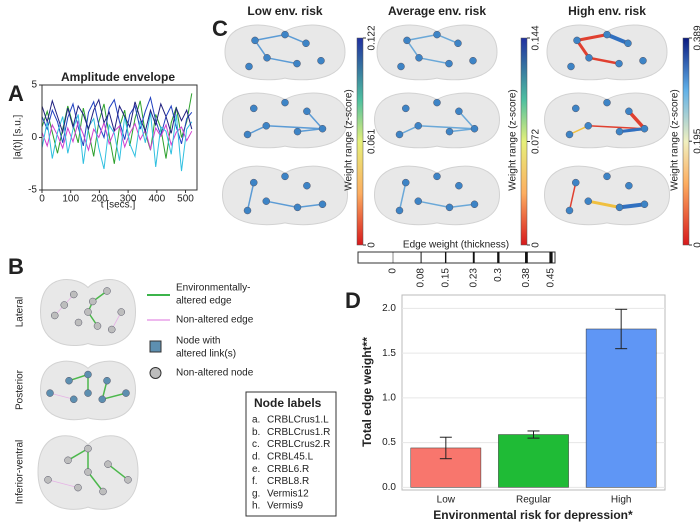 The height and width of the screenshot is (526, 700). What do you see at coordinates (156, 199) in the screenshot?
I see `x-tick-label: 400` at bounding box center [156, 199].